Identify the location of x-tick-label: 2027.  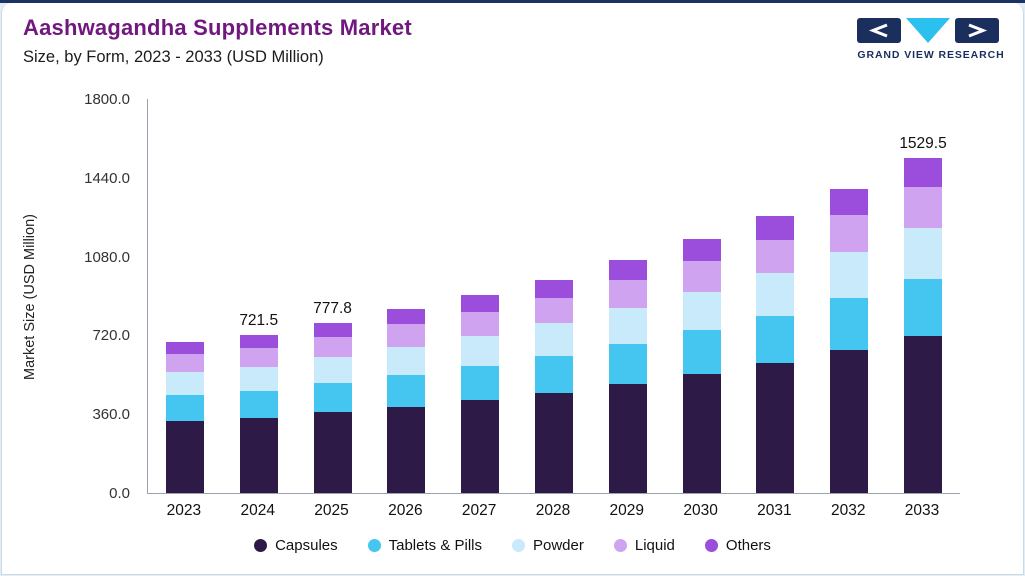
(479, 510).